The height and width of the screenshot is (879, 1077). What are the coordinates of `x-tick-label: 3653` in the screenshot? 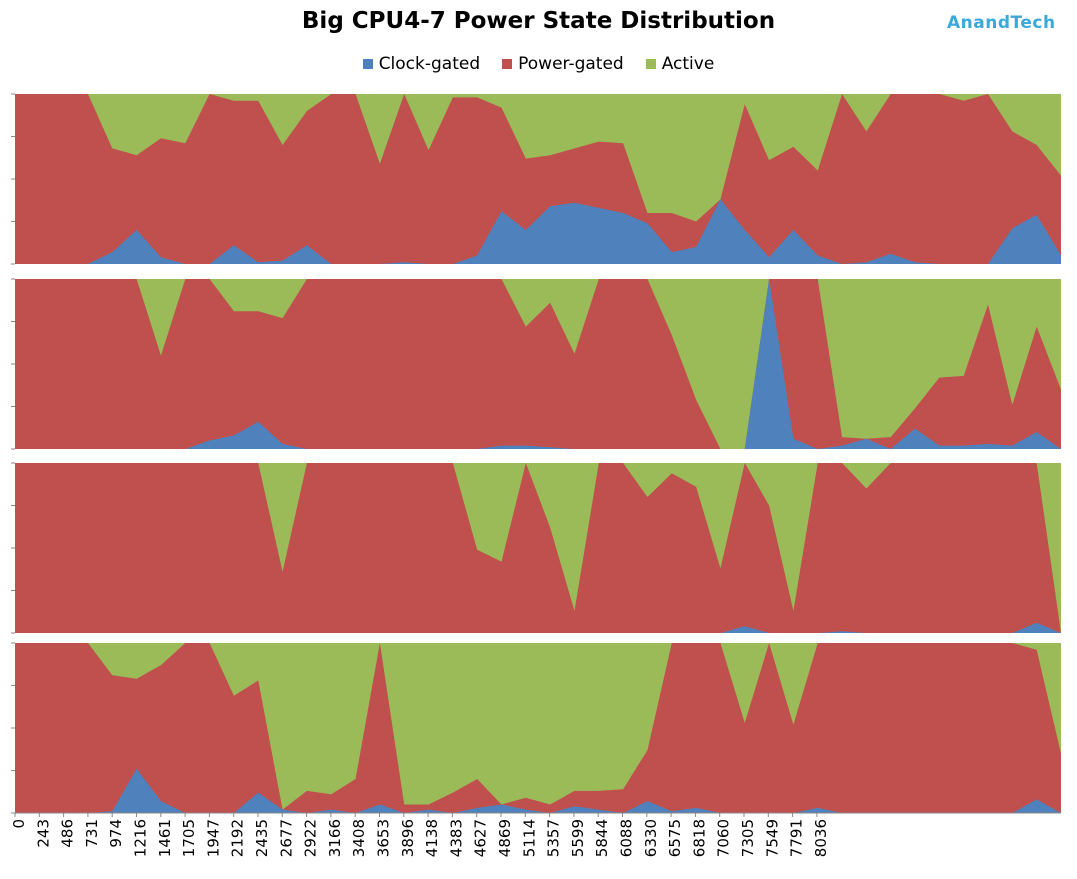 It's located at (384, 838).